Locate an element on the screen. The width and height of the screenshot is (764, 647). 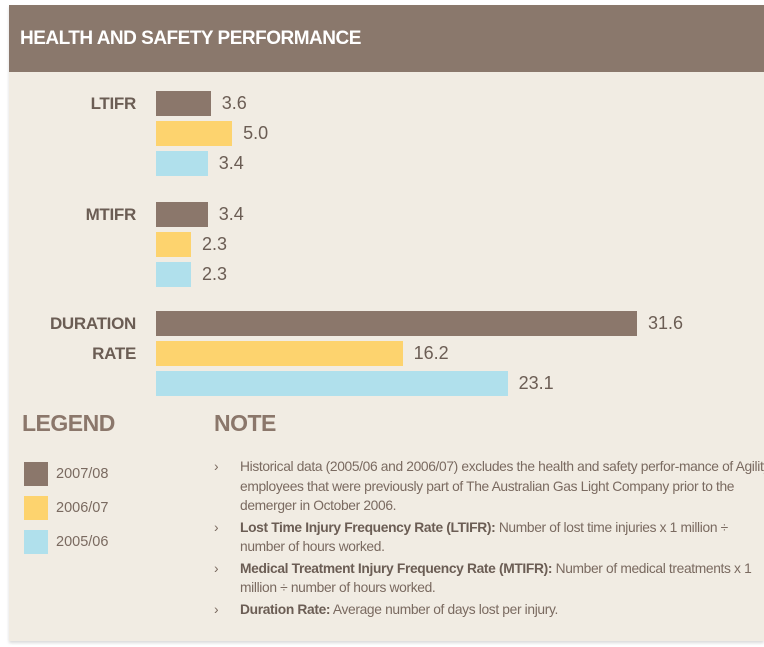
note-title: NOTE is located at coordinates (245, 423).